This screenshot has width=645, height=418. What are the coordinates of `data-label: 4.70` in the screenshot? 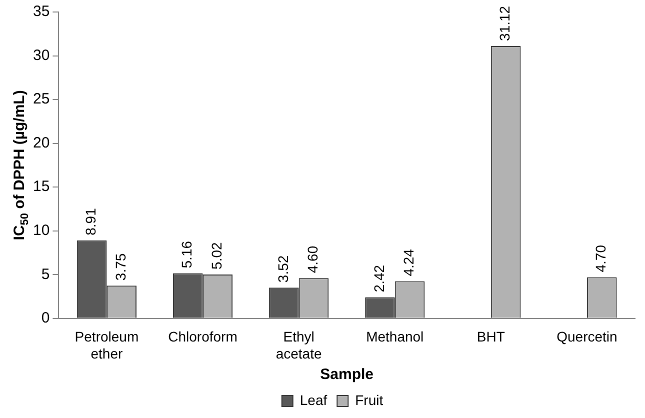 It's located at (600, 258).